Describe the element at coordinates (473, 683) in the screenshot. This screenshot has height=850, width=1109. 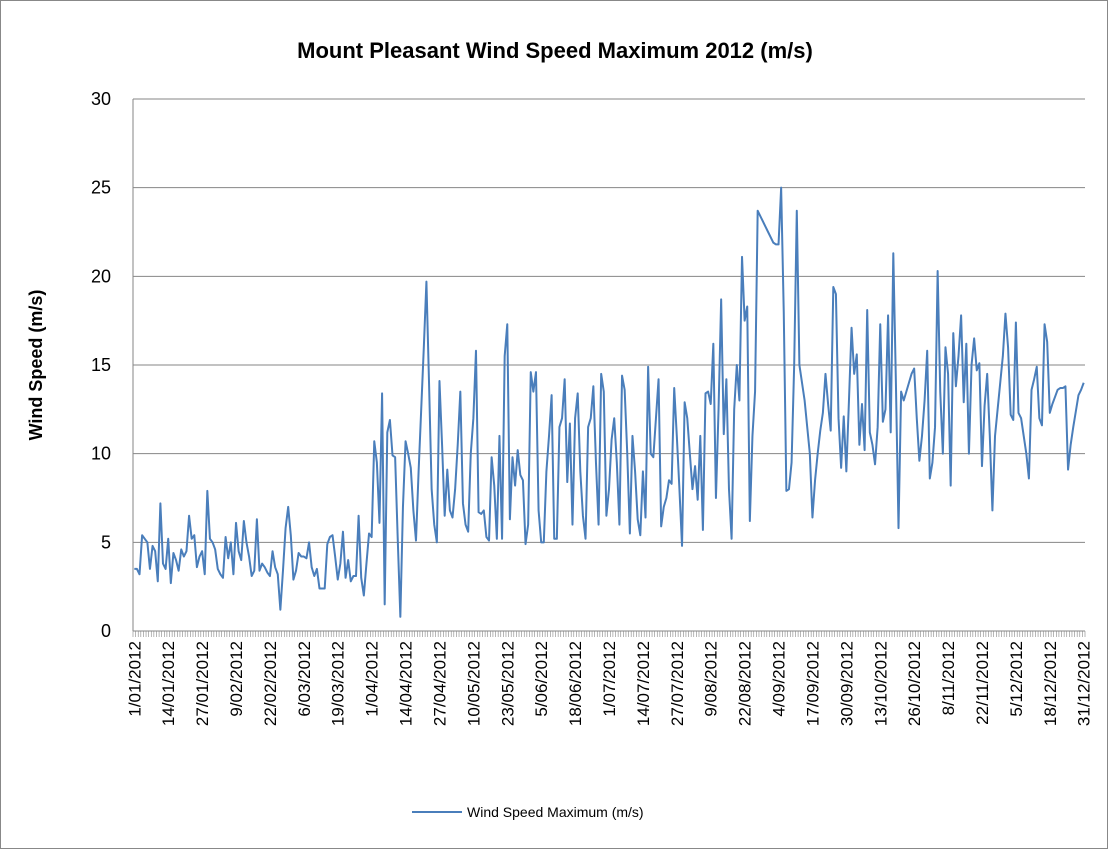
I see `x-tick-label: 10/05/2012` at that location.